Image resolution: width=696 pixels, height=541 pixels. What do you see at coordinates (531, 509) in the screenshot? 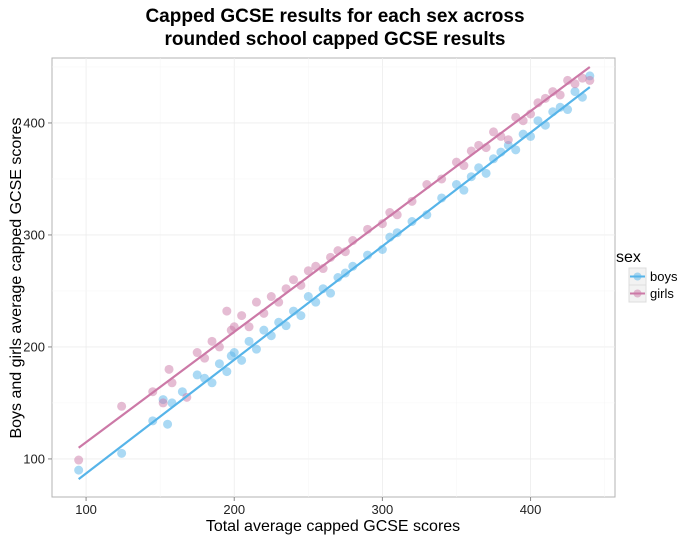
I see `x-tick-label: 400` at bounding box center [531, 509].